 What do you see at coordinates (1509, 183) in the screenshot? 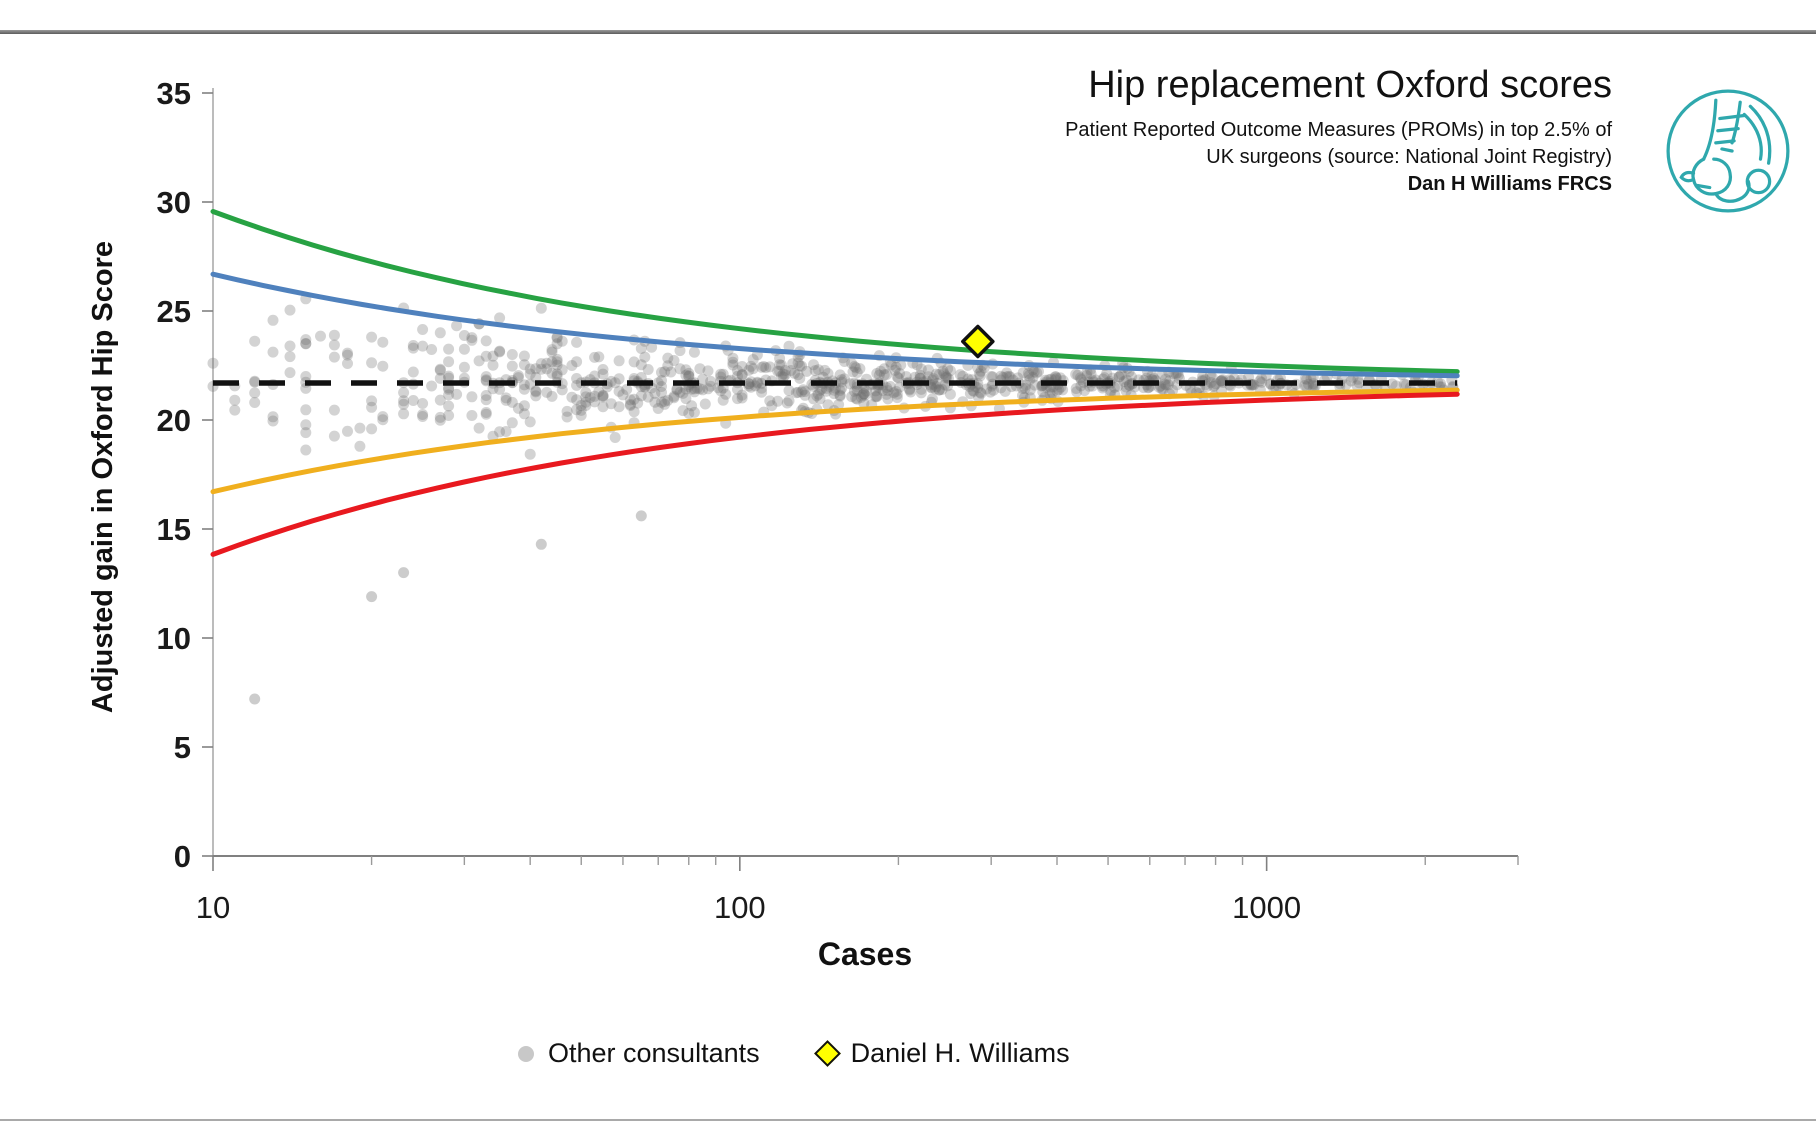
I see `chart-author: Dan H Williams FRCS` at bounding box center [1509, 183].